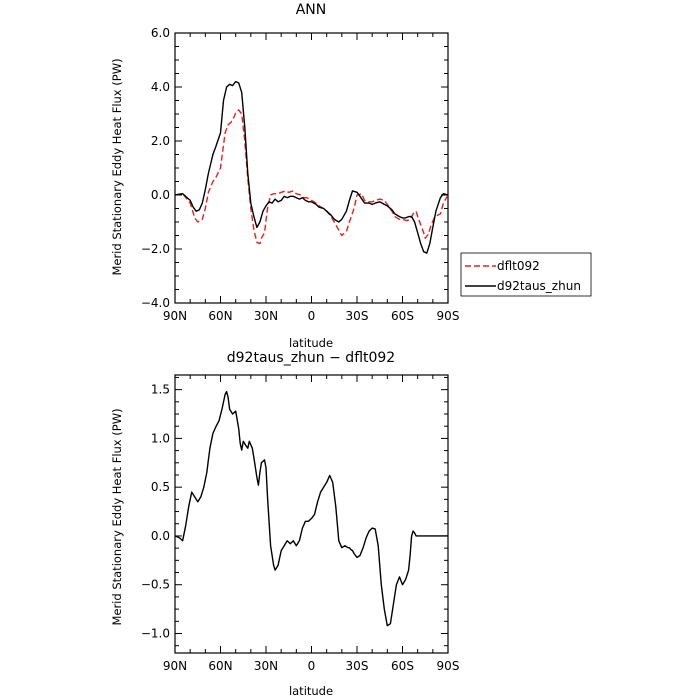 The height and width of the screenshot is (700, 700). Describe the element at coordinates (117, 516) in the screenshot. I see `bottom-chart-y-axis-label: Merid Stationary Eddy Heat Flux (PW)` at that location.